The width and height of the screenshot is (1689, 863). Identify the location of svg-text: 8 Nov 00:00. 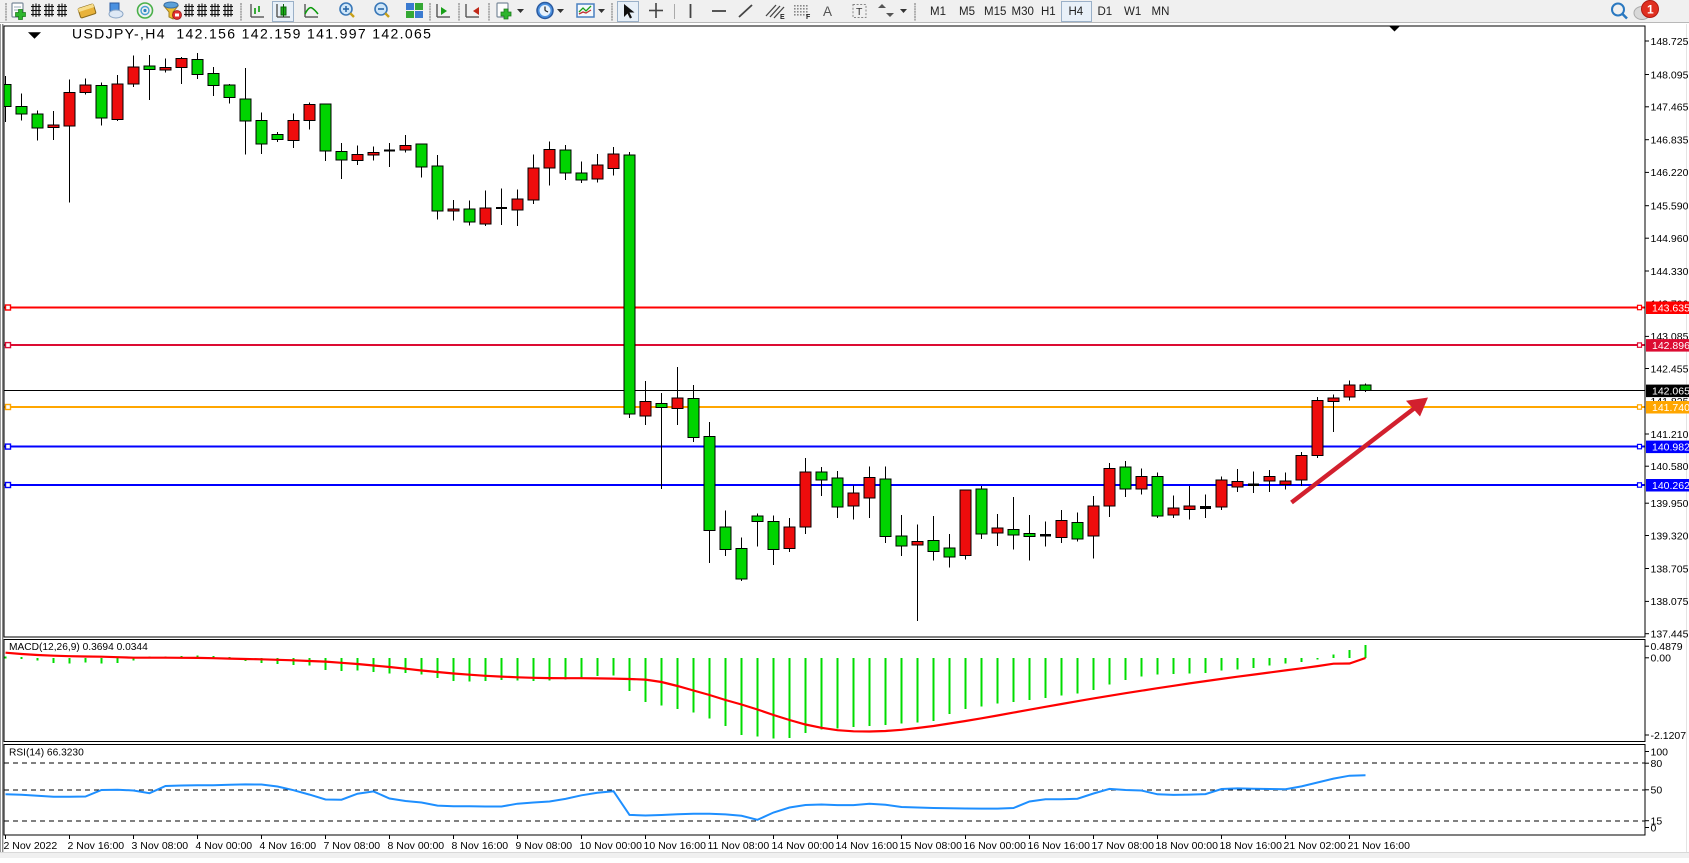
(416, 846).